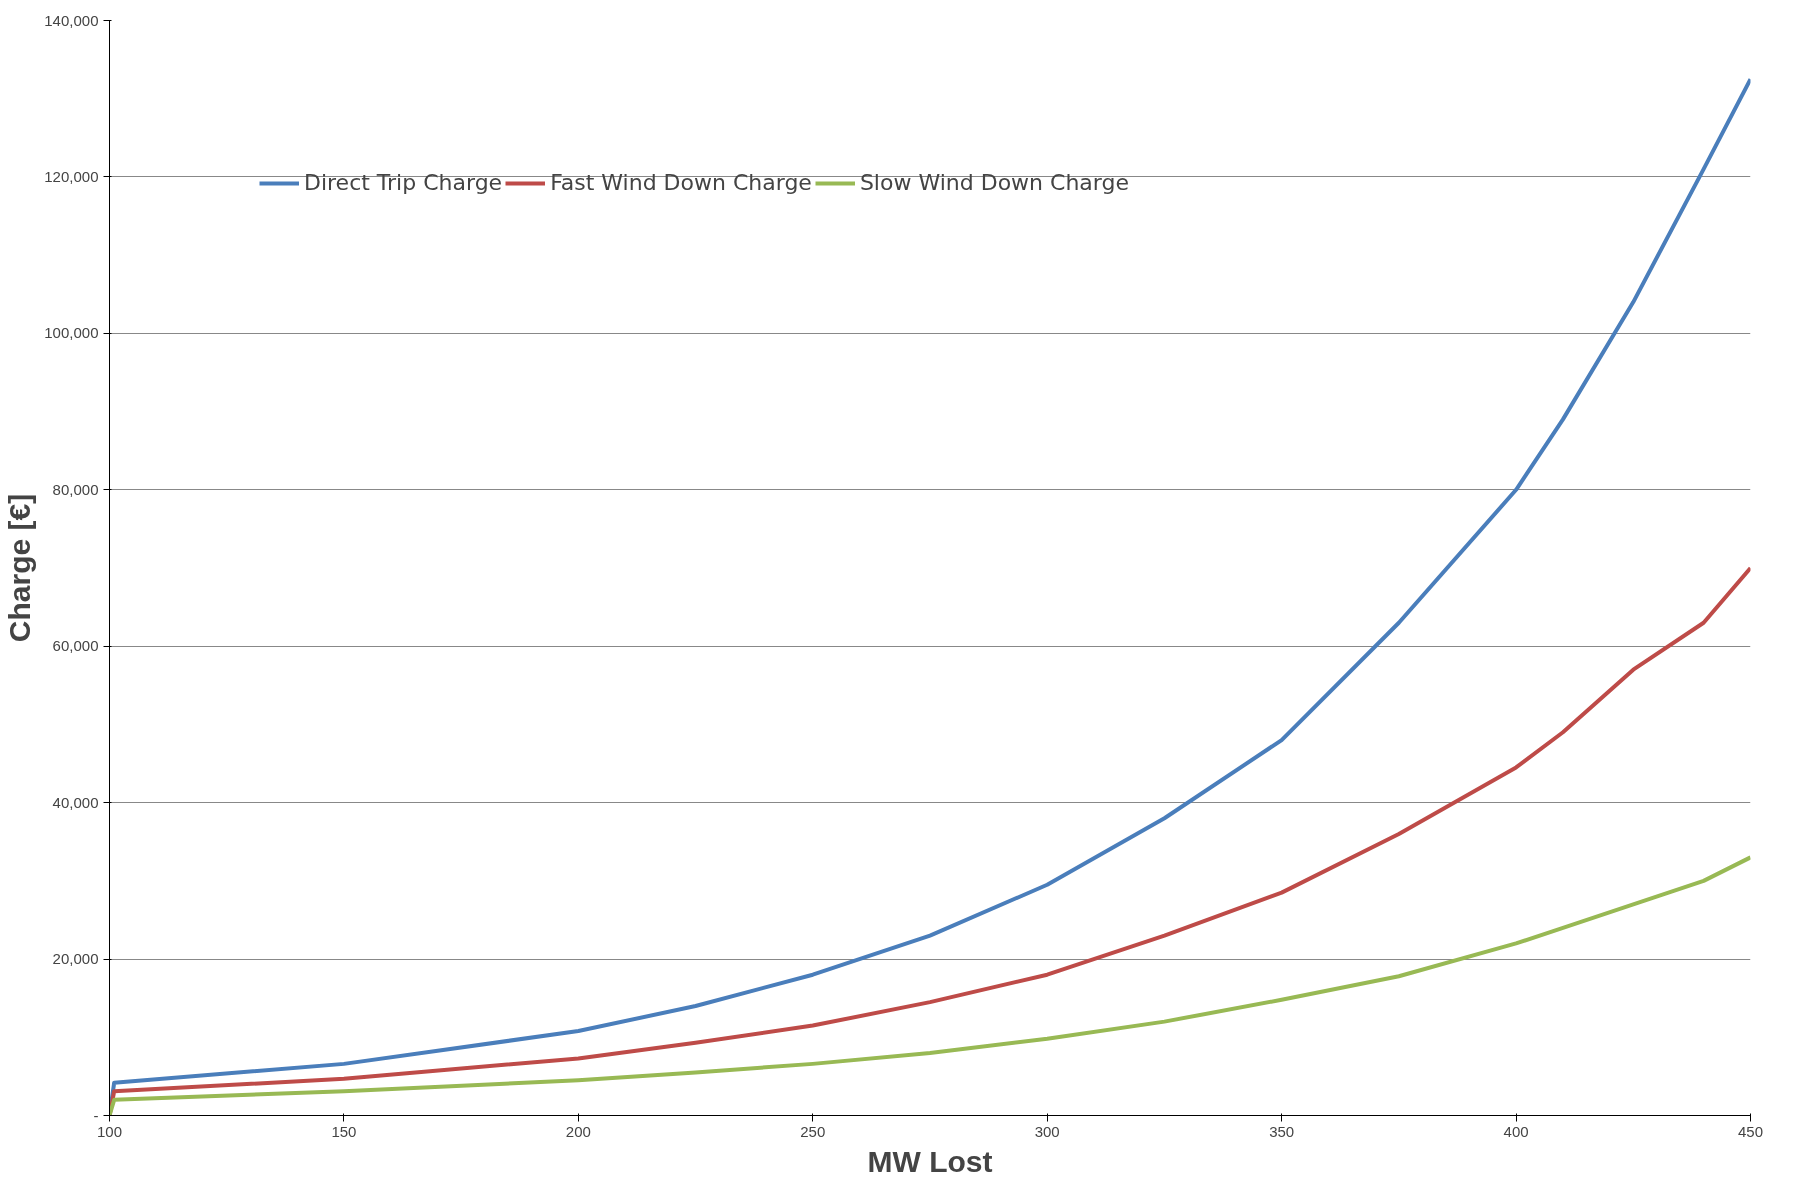  Describe the element at coordinates (344, 1131) in the screenshot. I see `x-tick-label: 150` at that location.